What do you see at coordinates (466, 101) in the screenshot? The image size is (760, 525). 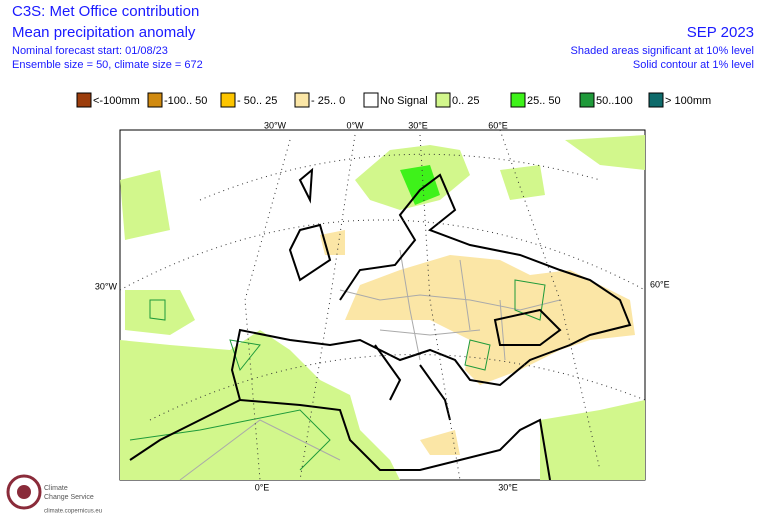 I see `legend-label: 0.. 25` at bounding box center [466, 101].